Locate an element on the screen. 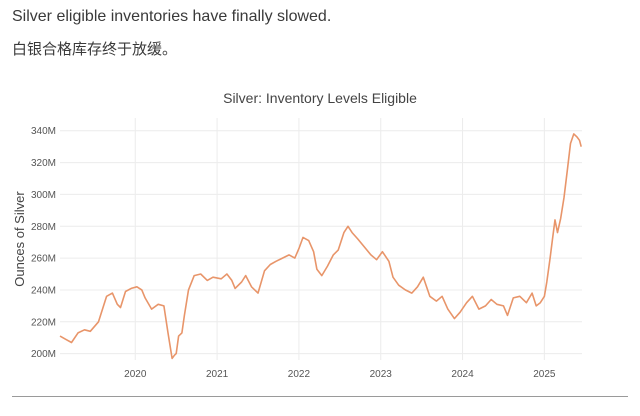 The image size is (640, 416). y-tick-label: 280M is located at coordinates (43, 227).